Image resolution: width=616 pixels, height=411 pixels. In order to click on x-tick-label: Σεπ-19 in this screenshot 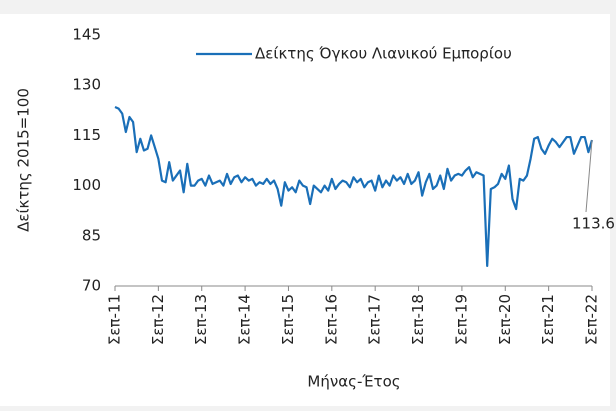, I will do `click(461, 319)`.